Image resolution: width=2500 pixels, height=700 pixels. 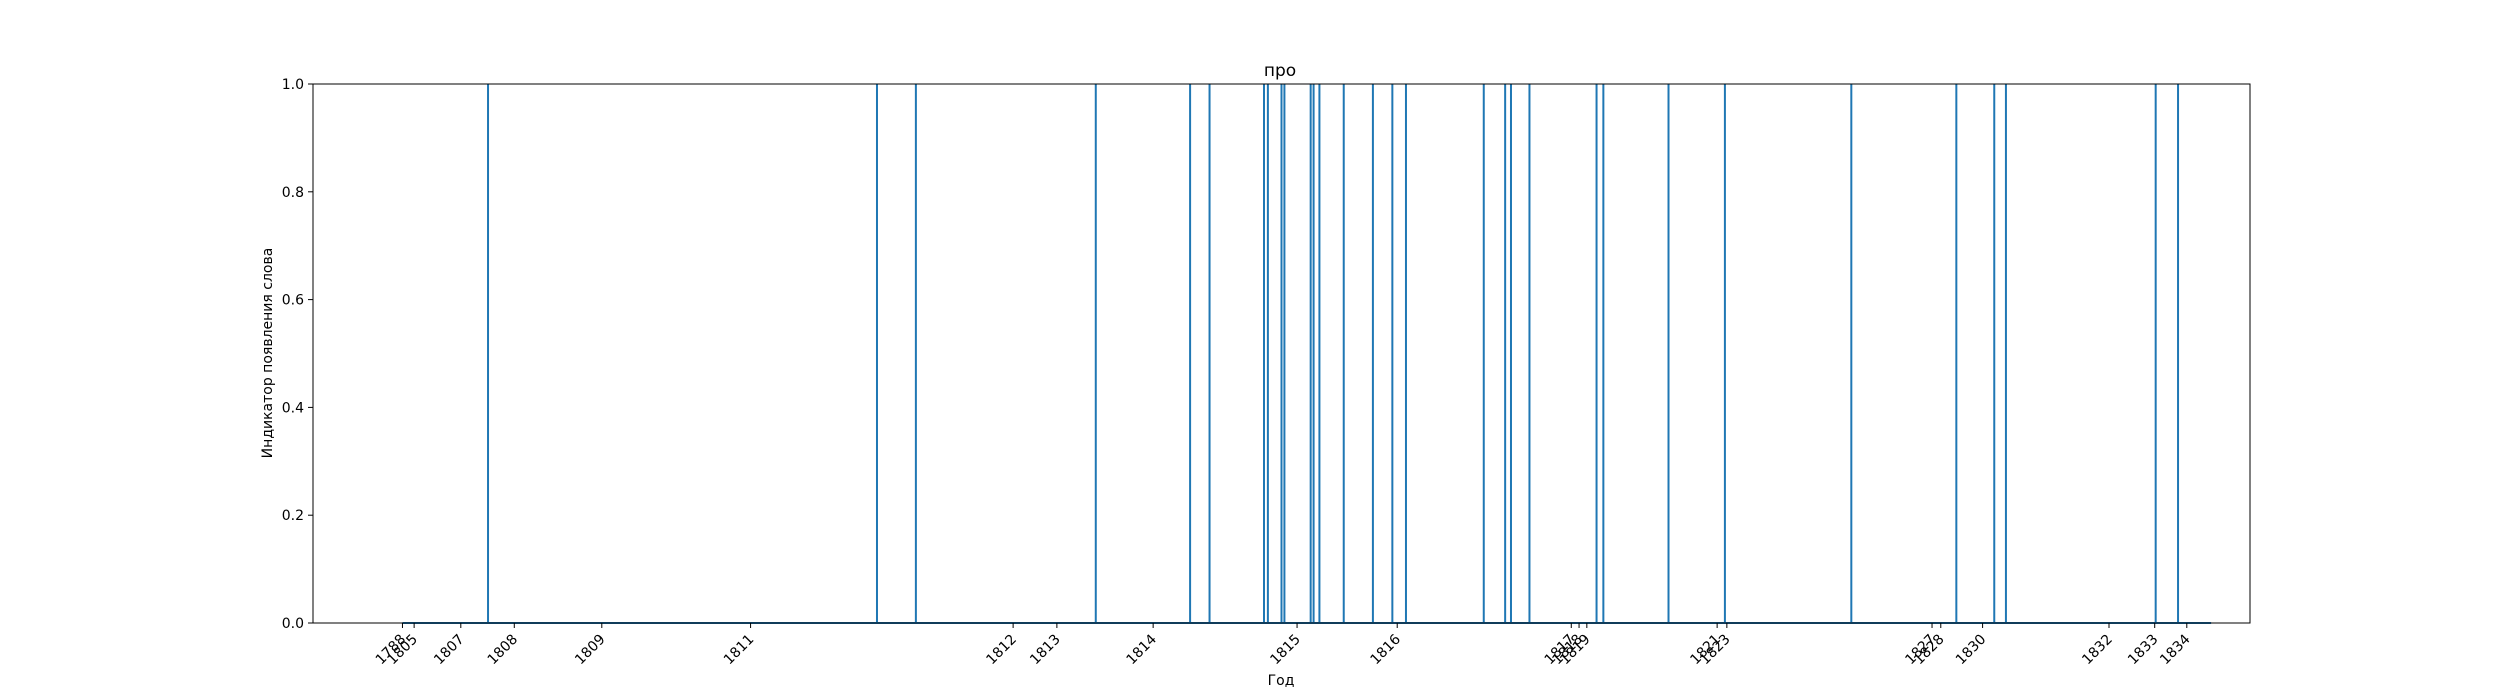 What do you see at coordinates (293, 301) in the screenshot?
I see `y-tick-label: 0.6` at bounding box center [293, 301].